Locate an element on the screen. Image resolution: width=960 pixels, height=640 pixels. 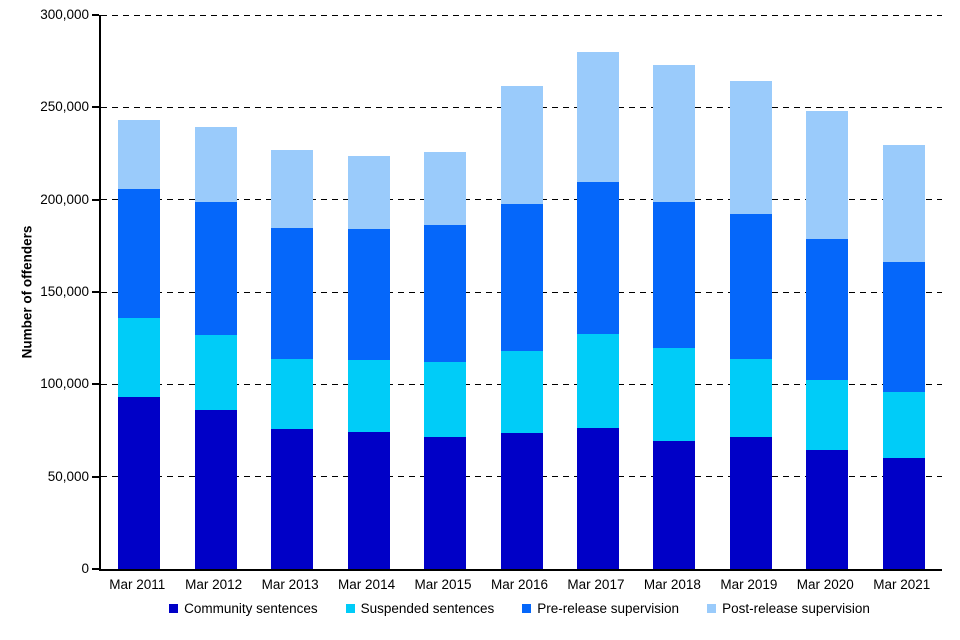
bar-segment-mar-2014-suspended-sentences is located at coordinates (368, 396).